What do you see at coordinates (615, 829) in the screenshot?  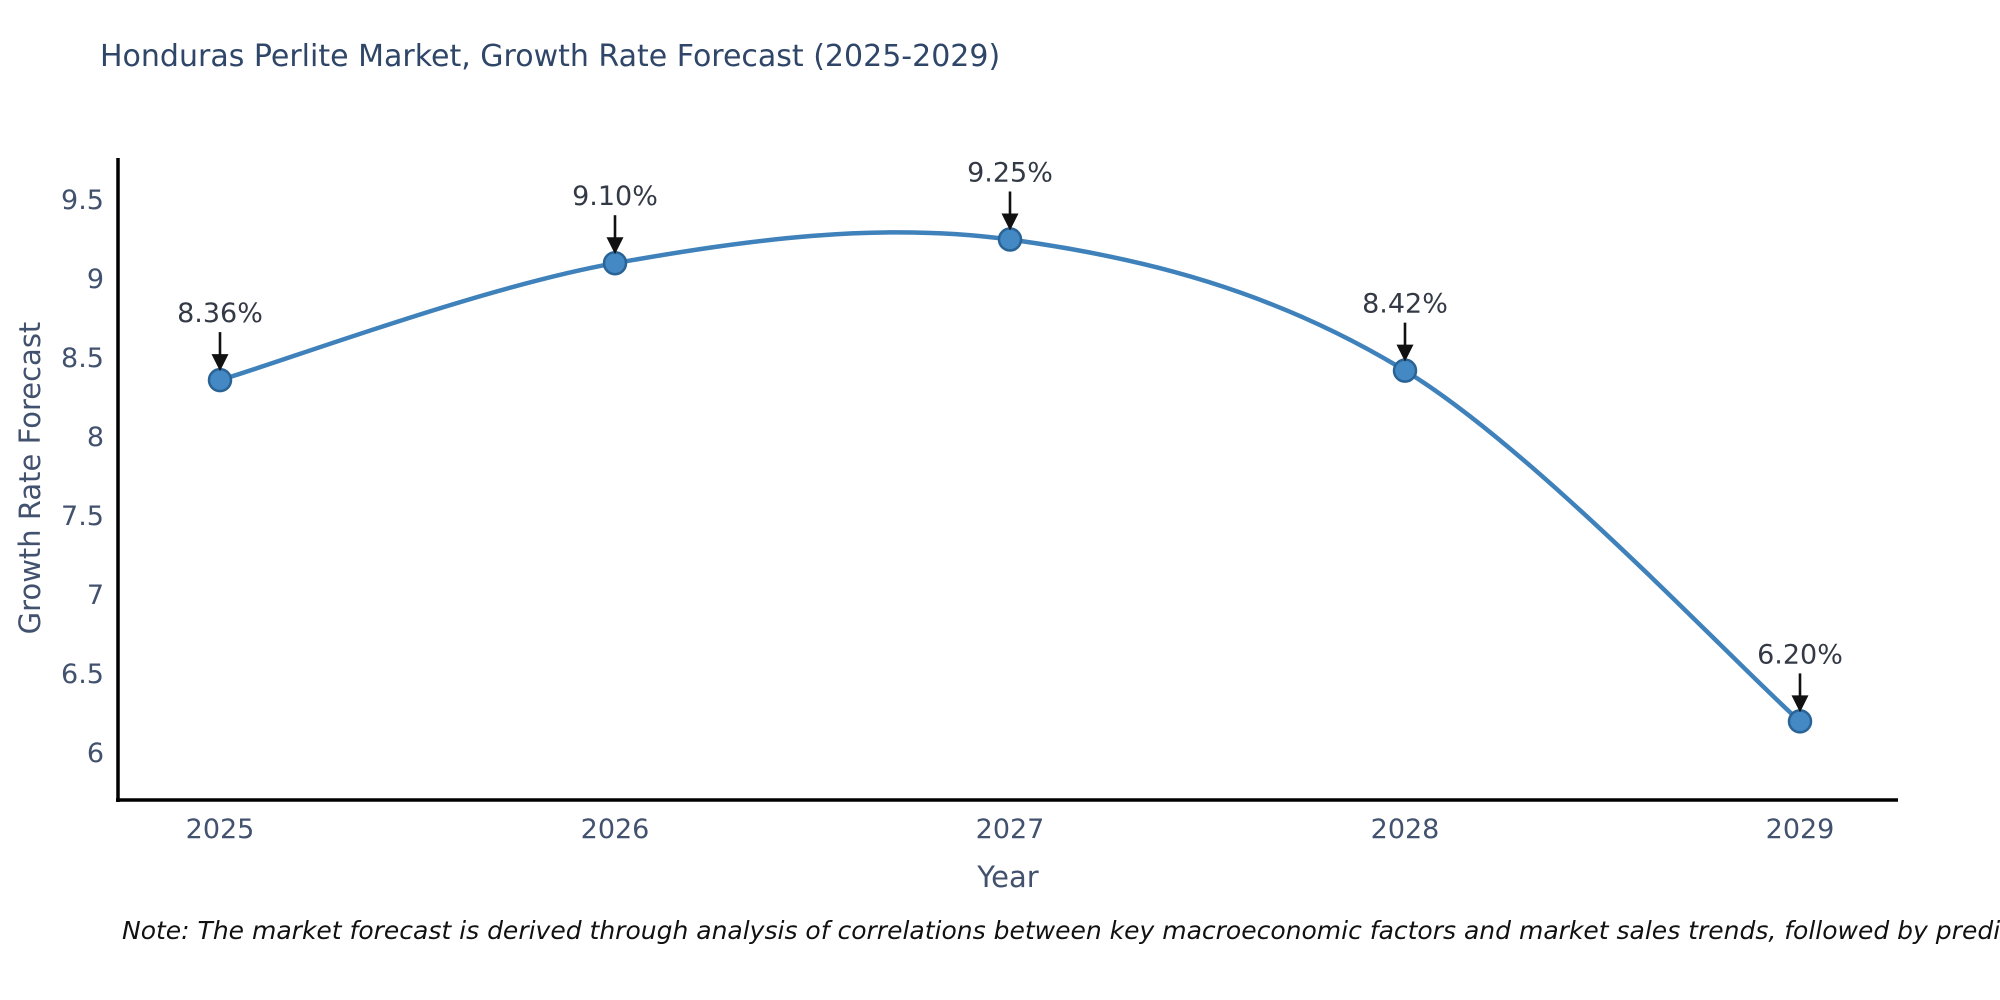 I see `x-tick-label: 2026` at bounding box center [615, 829].